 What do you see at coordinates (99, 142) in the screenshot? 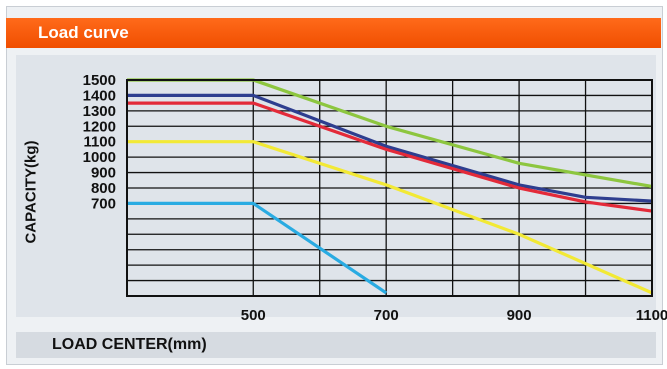
I see `y-tick-label: 1100` at bounding box center [99, 142].